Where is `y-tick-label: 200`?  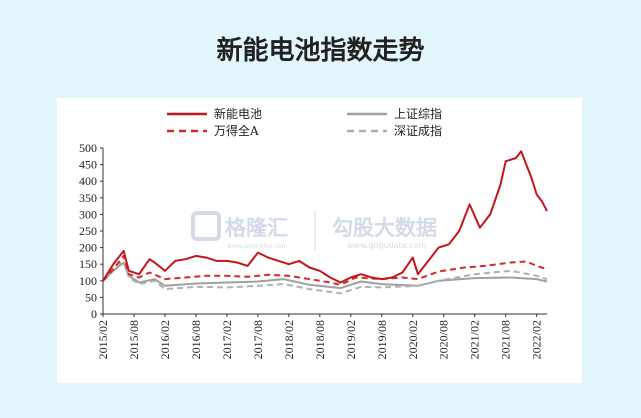 y-tick-label: 200 is located at coordinates (88, 248).